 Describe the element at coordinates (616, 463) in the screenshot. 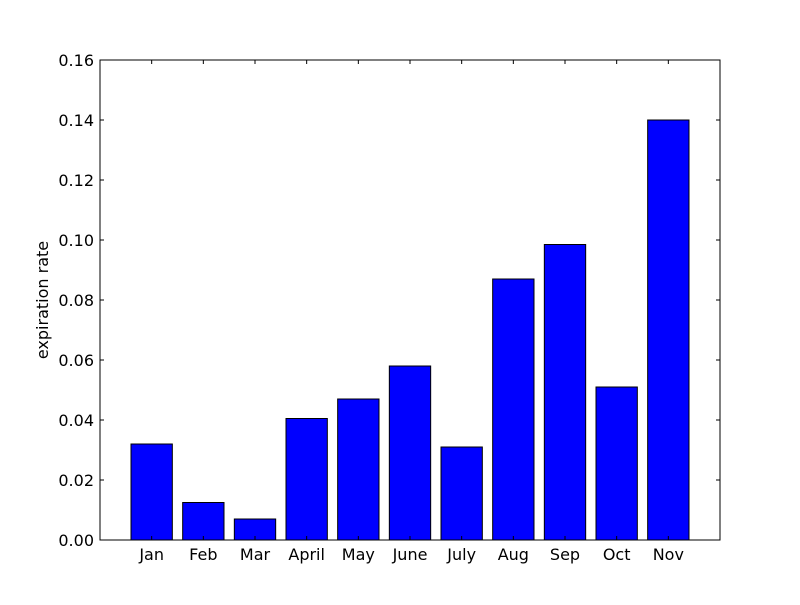

I see `bar-oct` at that location.